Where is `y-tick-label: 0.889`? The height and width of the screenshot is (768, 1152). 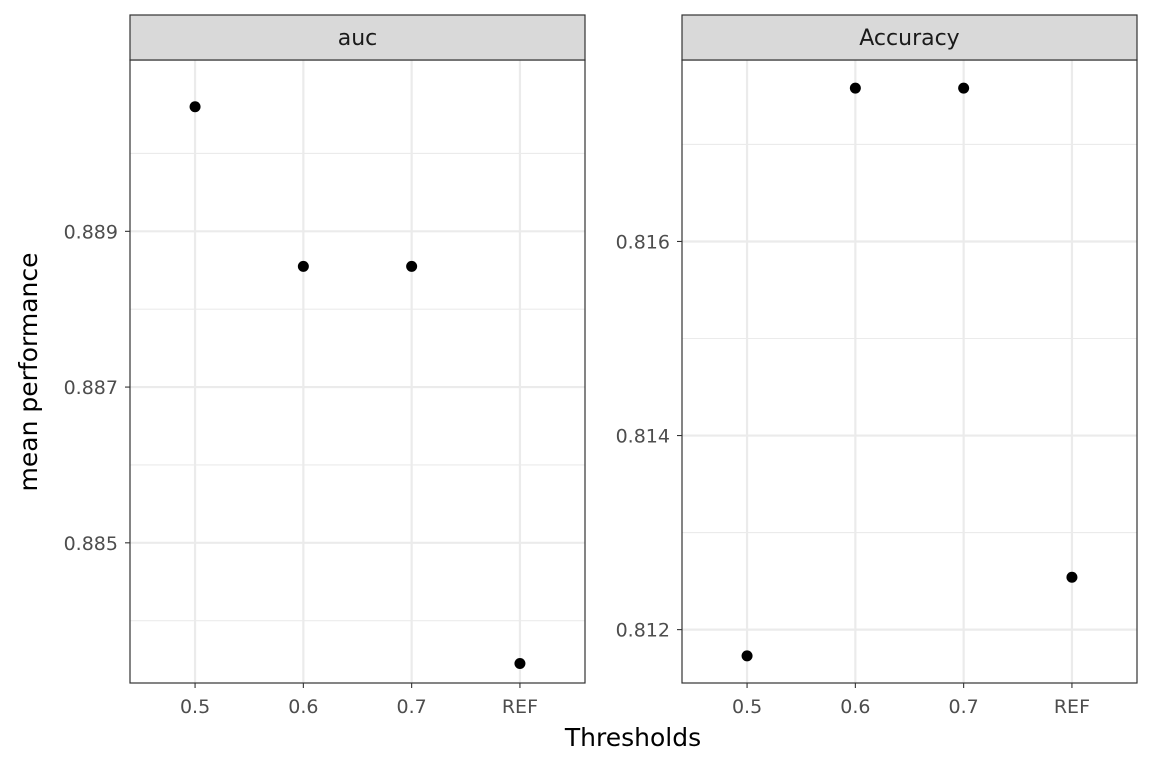 y-tick-label: 0.889 is located at coordinates (91, 232).